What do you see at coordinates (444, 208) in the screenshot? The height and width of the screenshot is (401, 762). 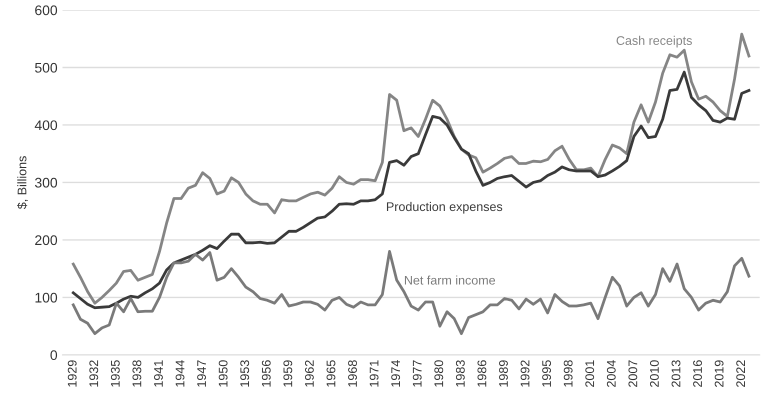 I see `series-label: Production expenses` at bounding box center [444, 208].